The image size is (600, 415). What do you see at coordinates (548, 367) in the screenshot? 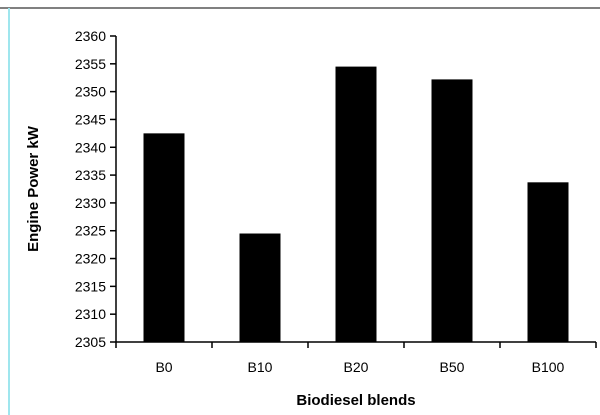
I see `x-tick-label: B100` at bounding box center [548, 367].